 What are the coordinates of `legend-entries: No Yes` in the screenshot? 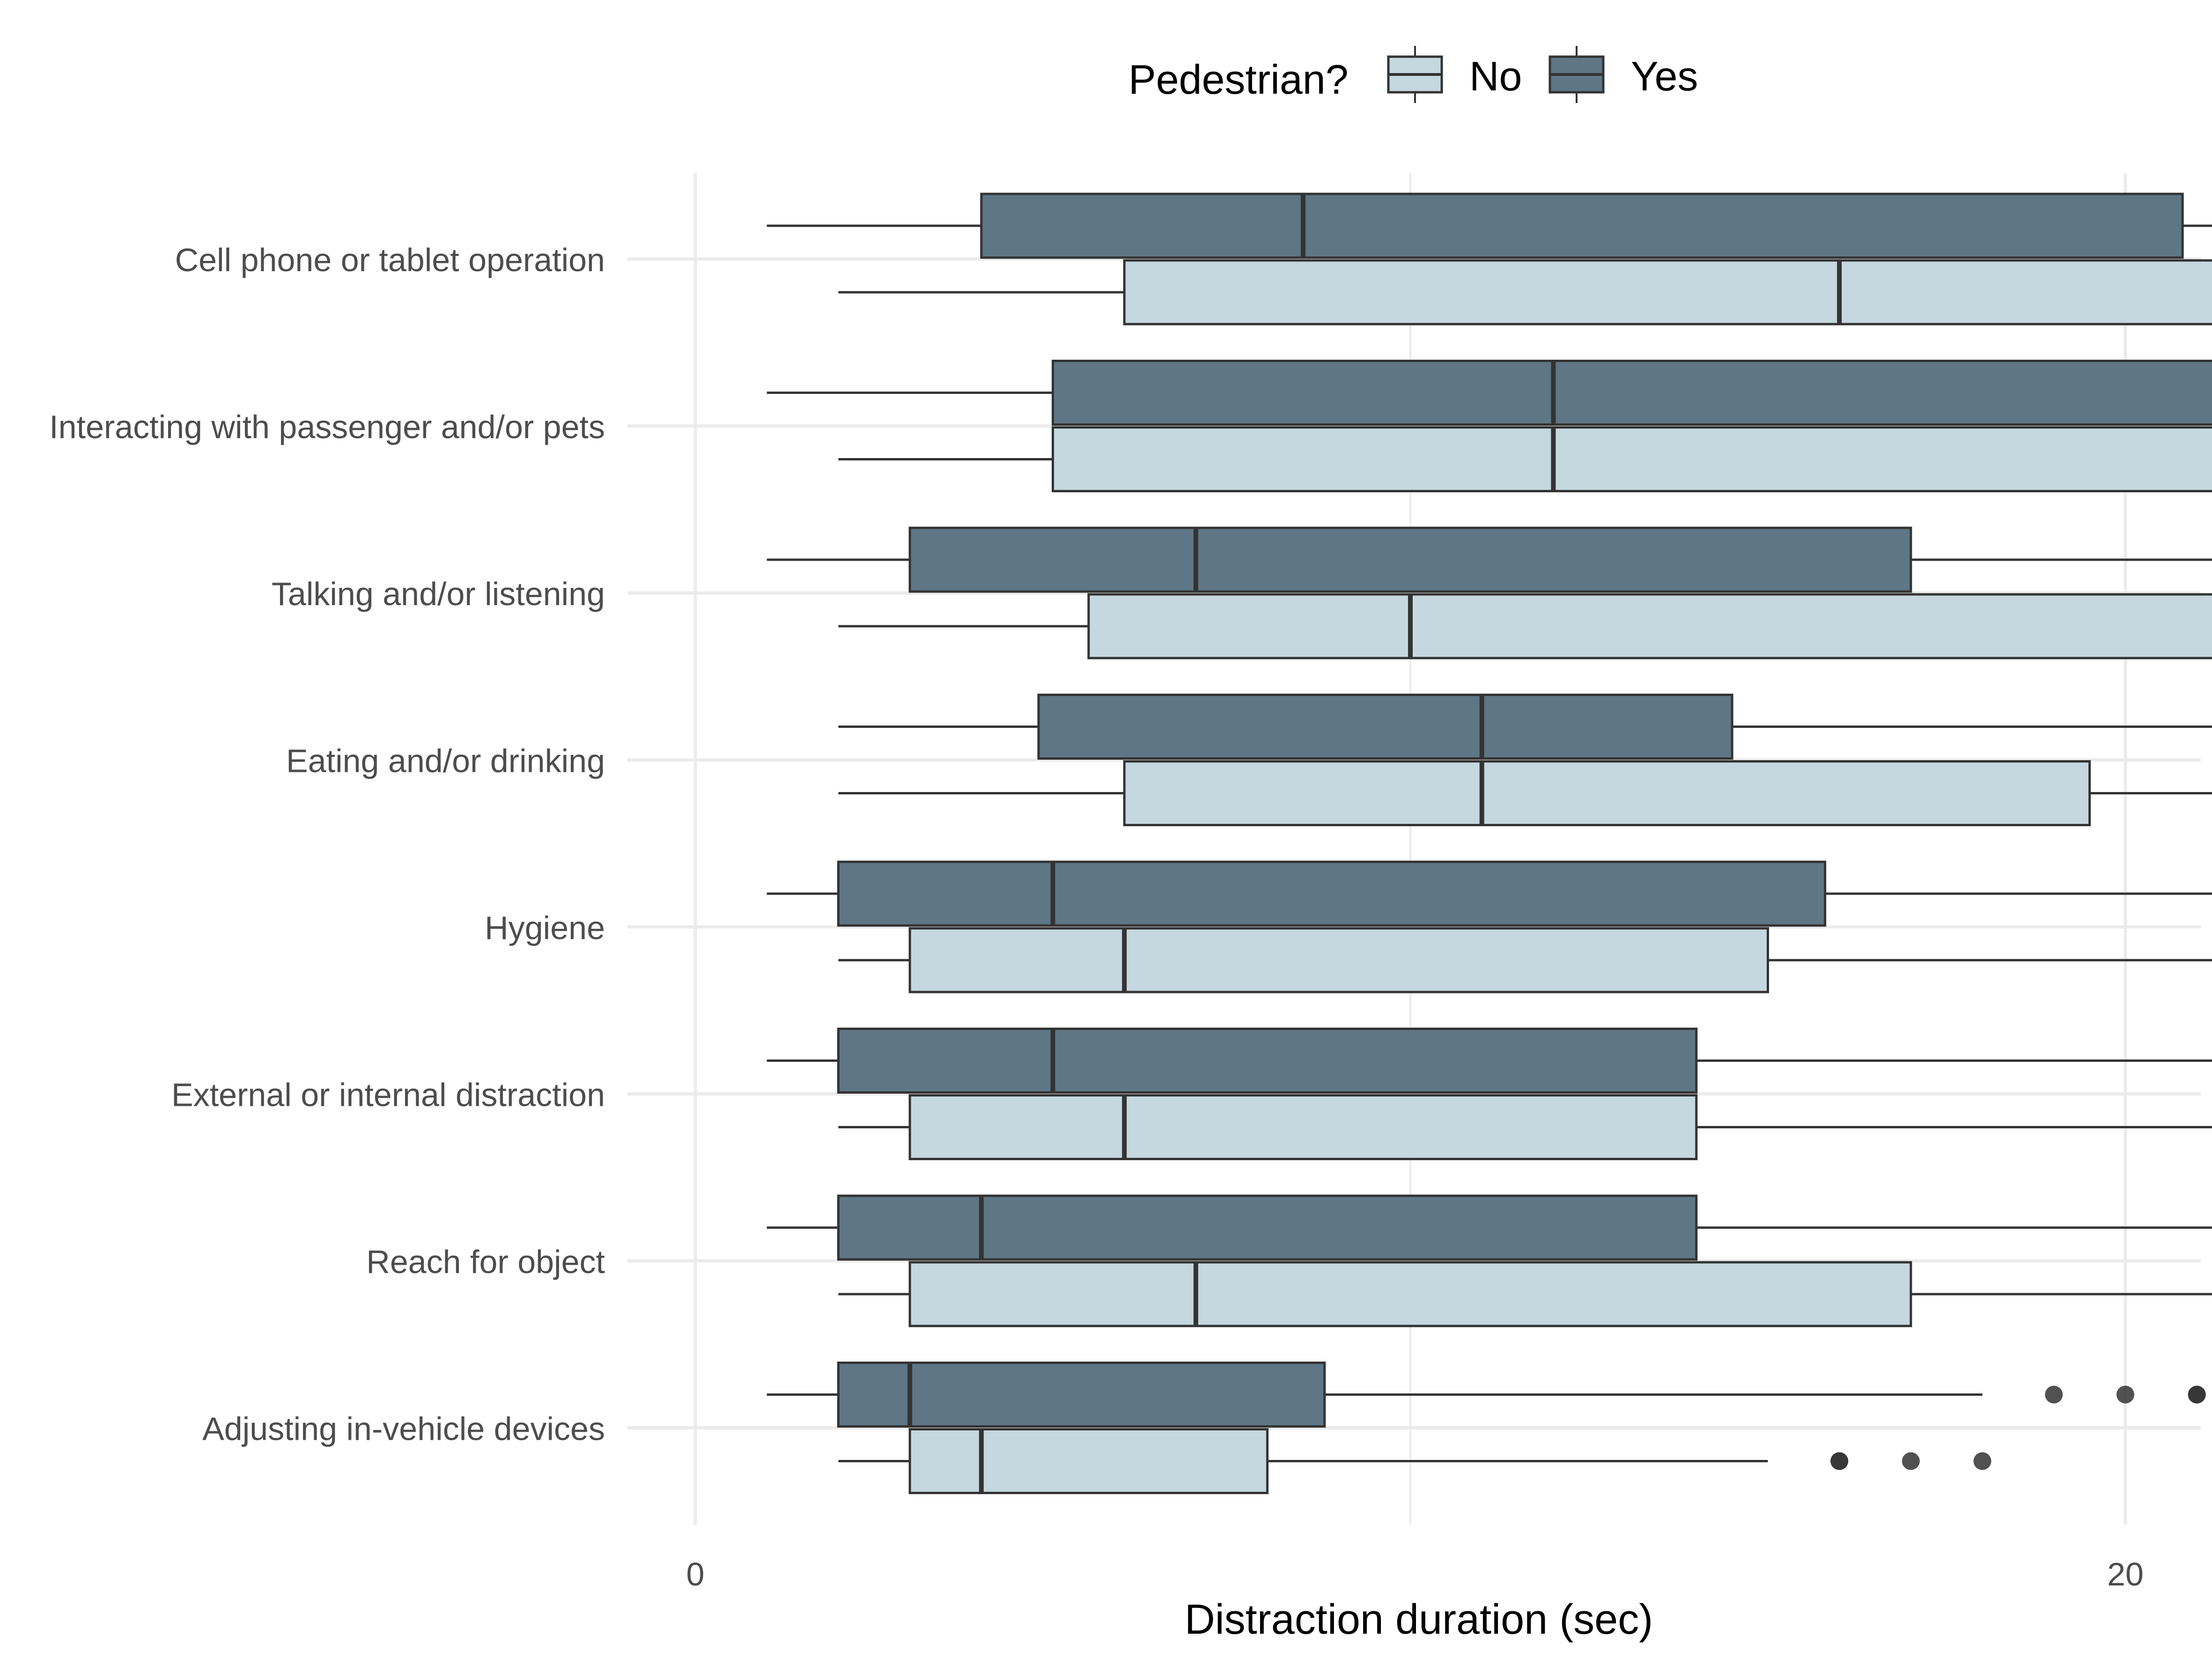 It's located at (1543, 75).